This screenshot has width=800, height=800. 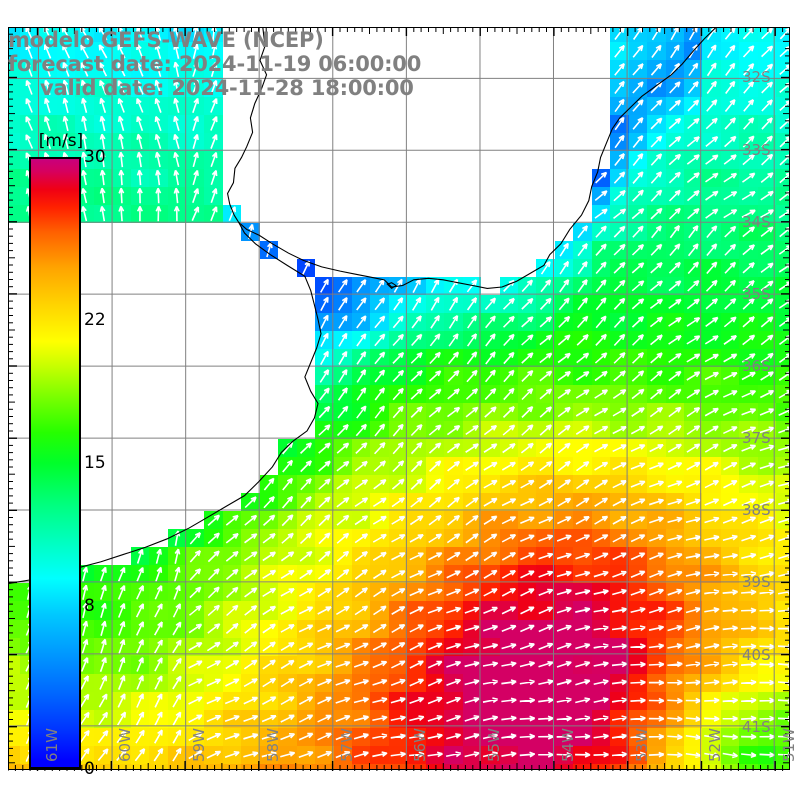 I want to click on latitude-label-38S: 38S, so click(x=756, y=510).